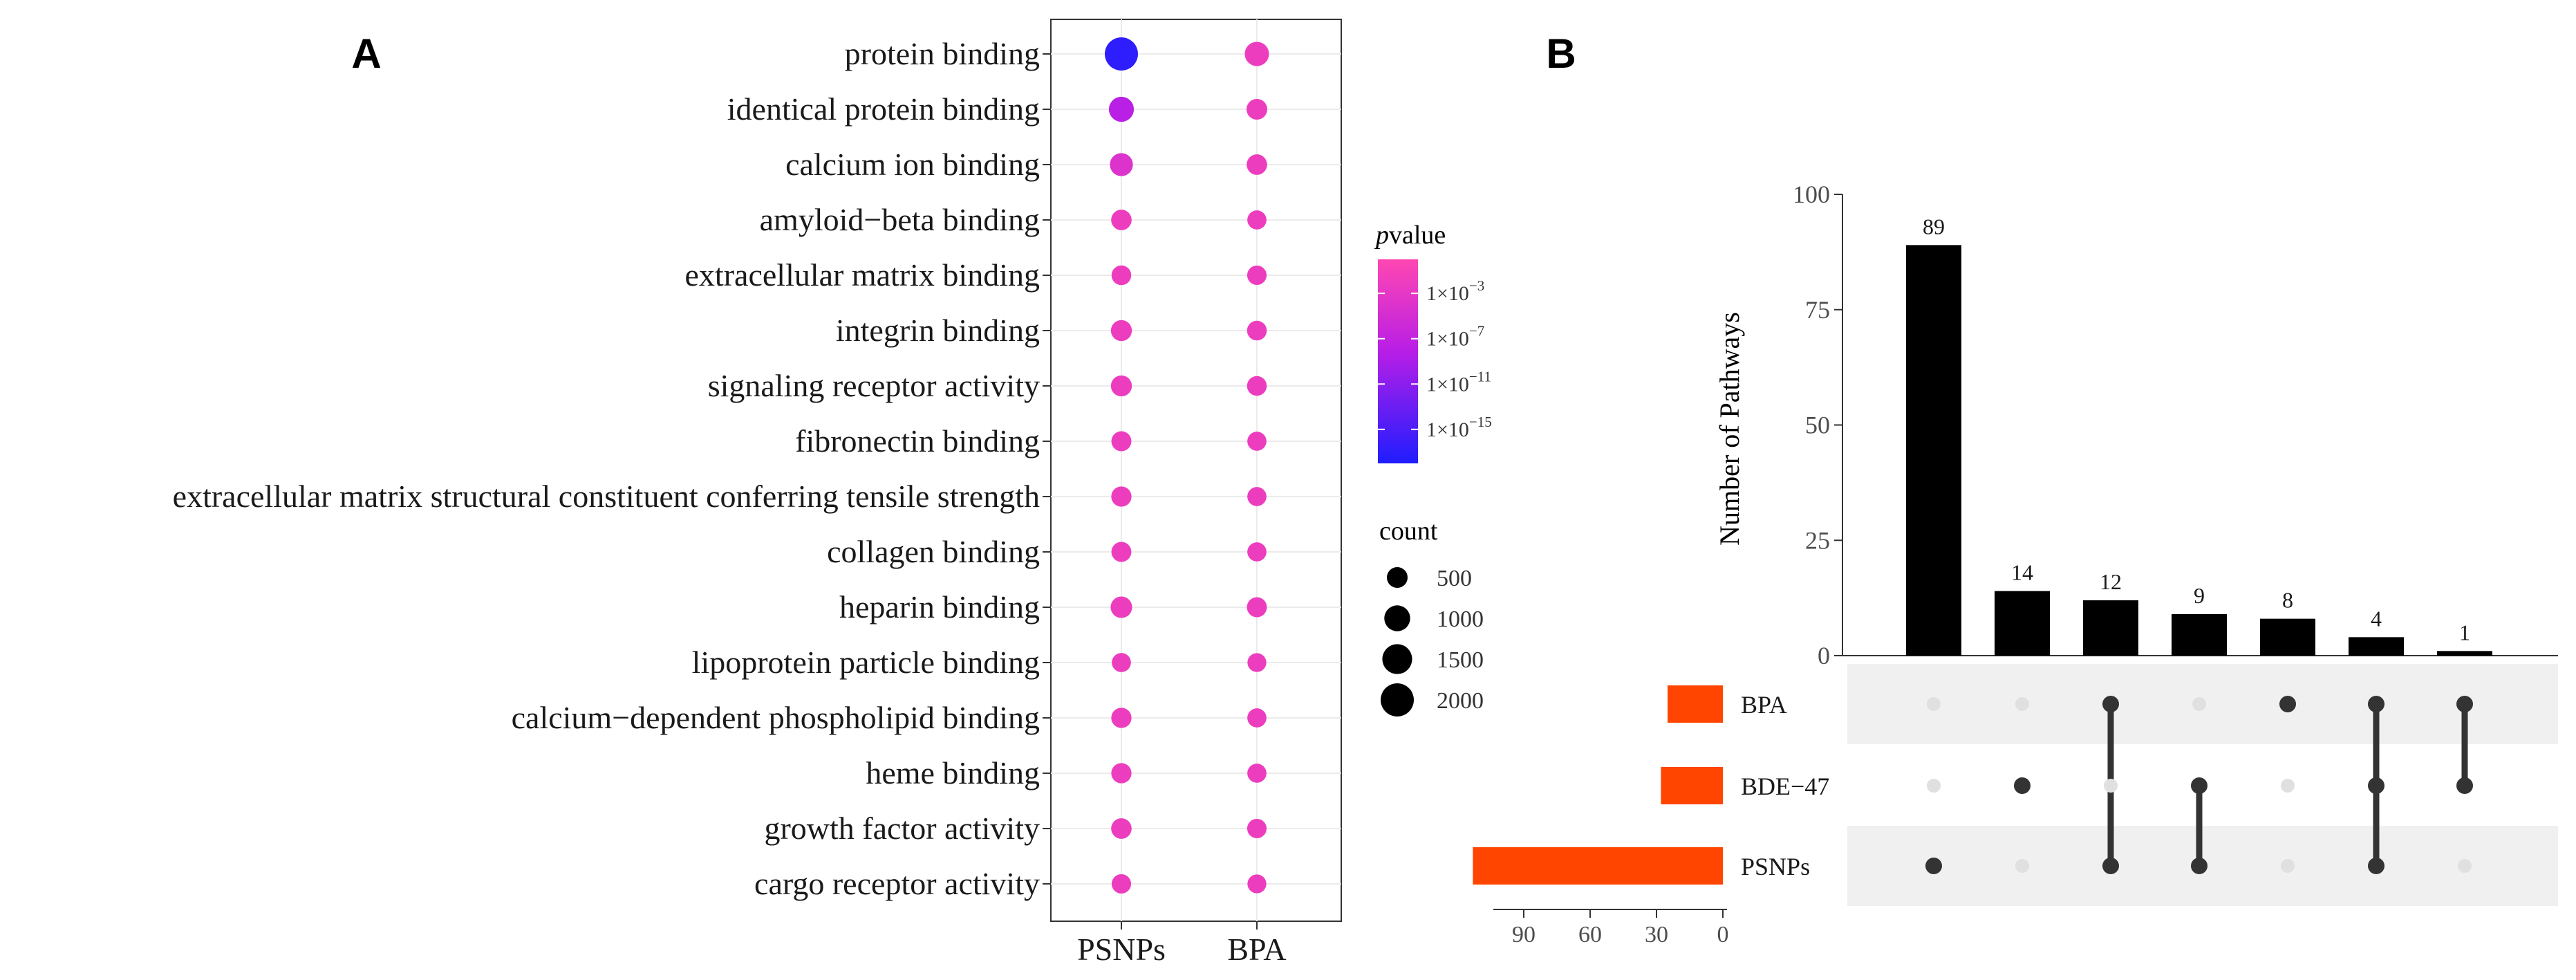 The width and height of the screenshot is (2576, 980). I want to click on pvalue-tick-exponent: −11, so click(1480, 376).